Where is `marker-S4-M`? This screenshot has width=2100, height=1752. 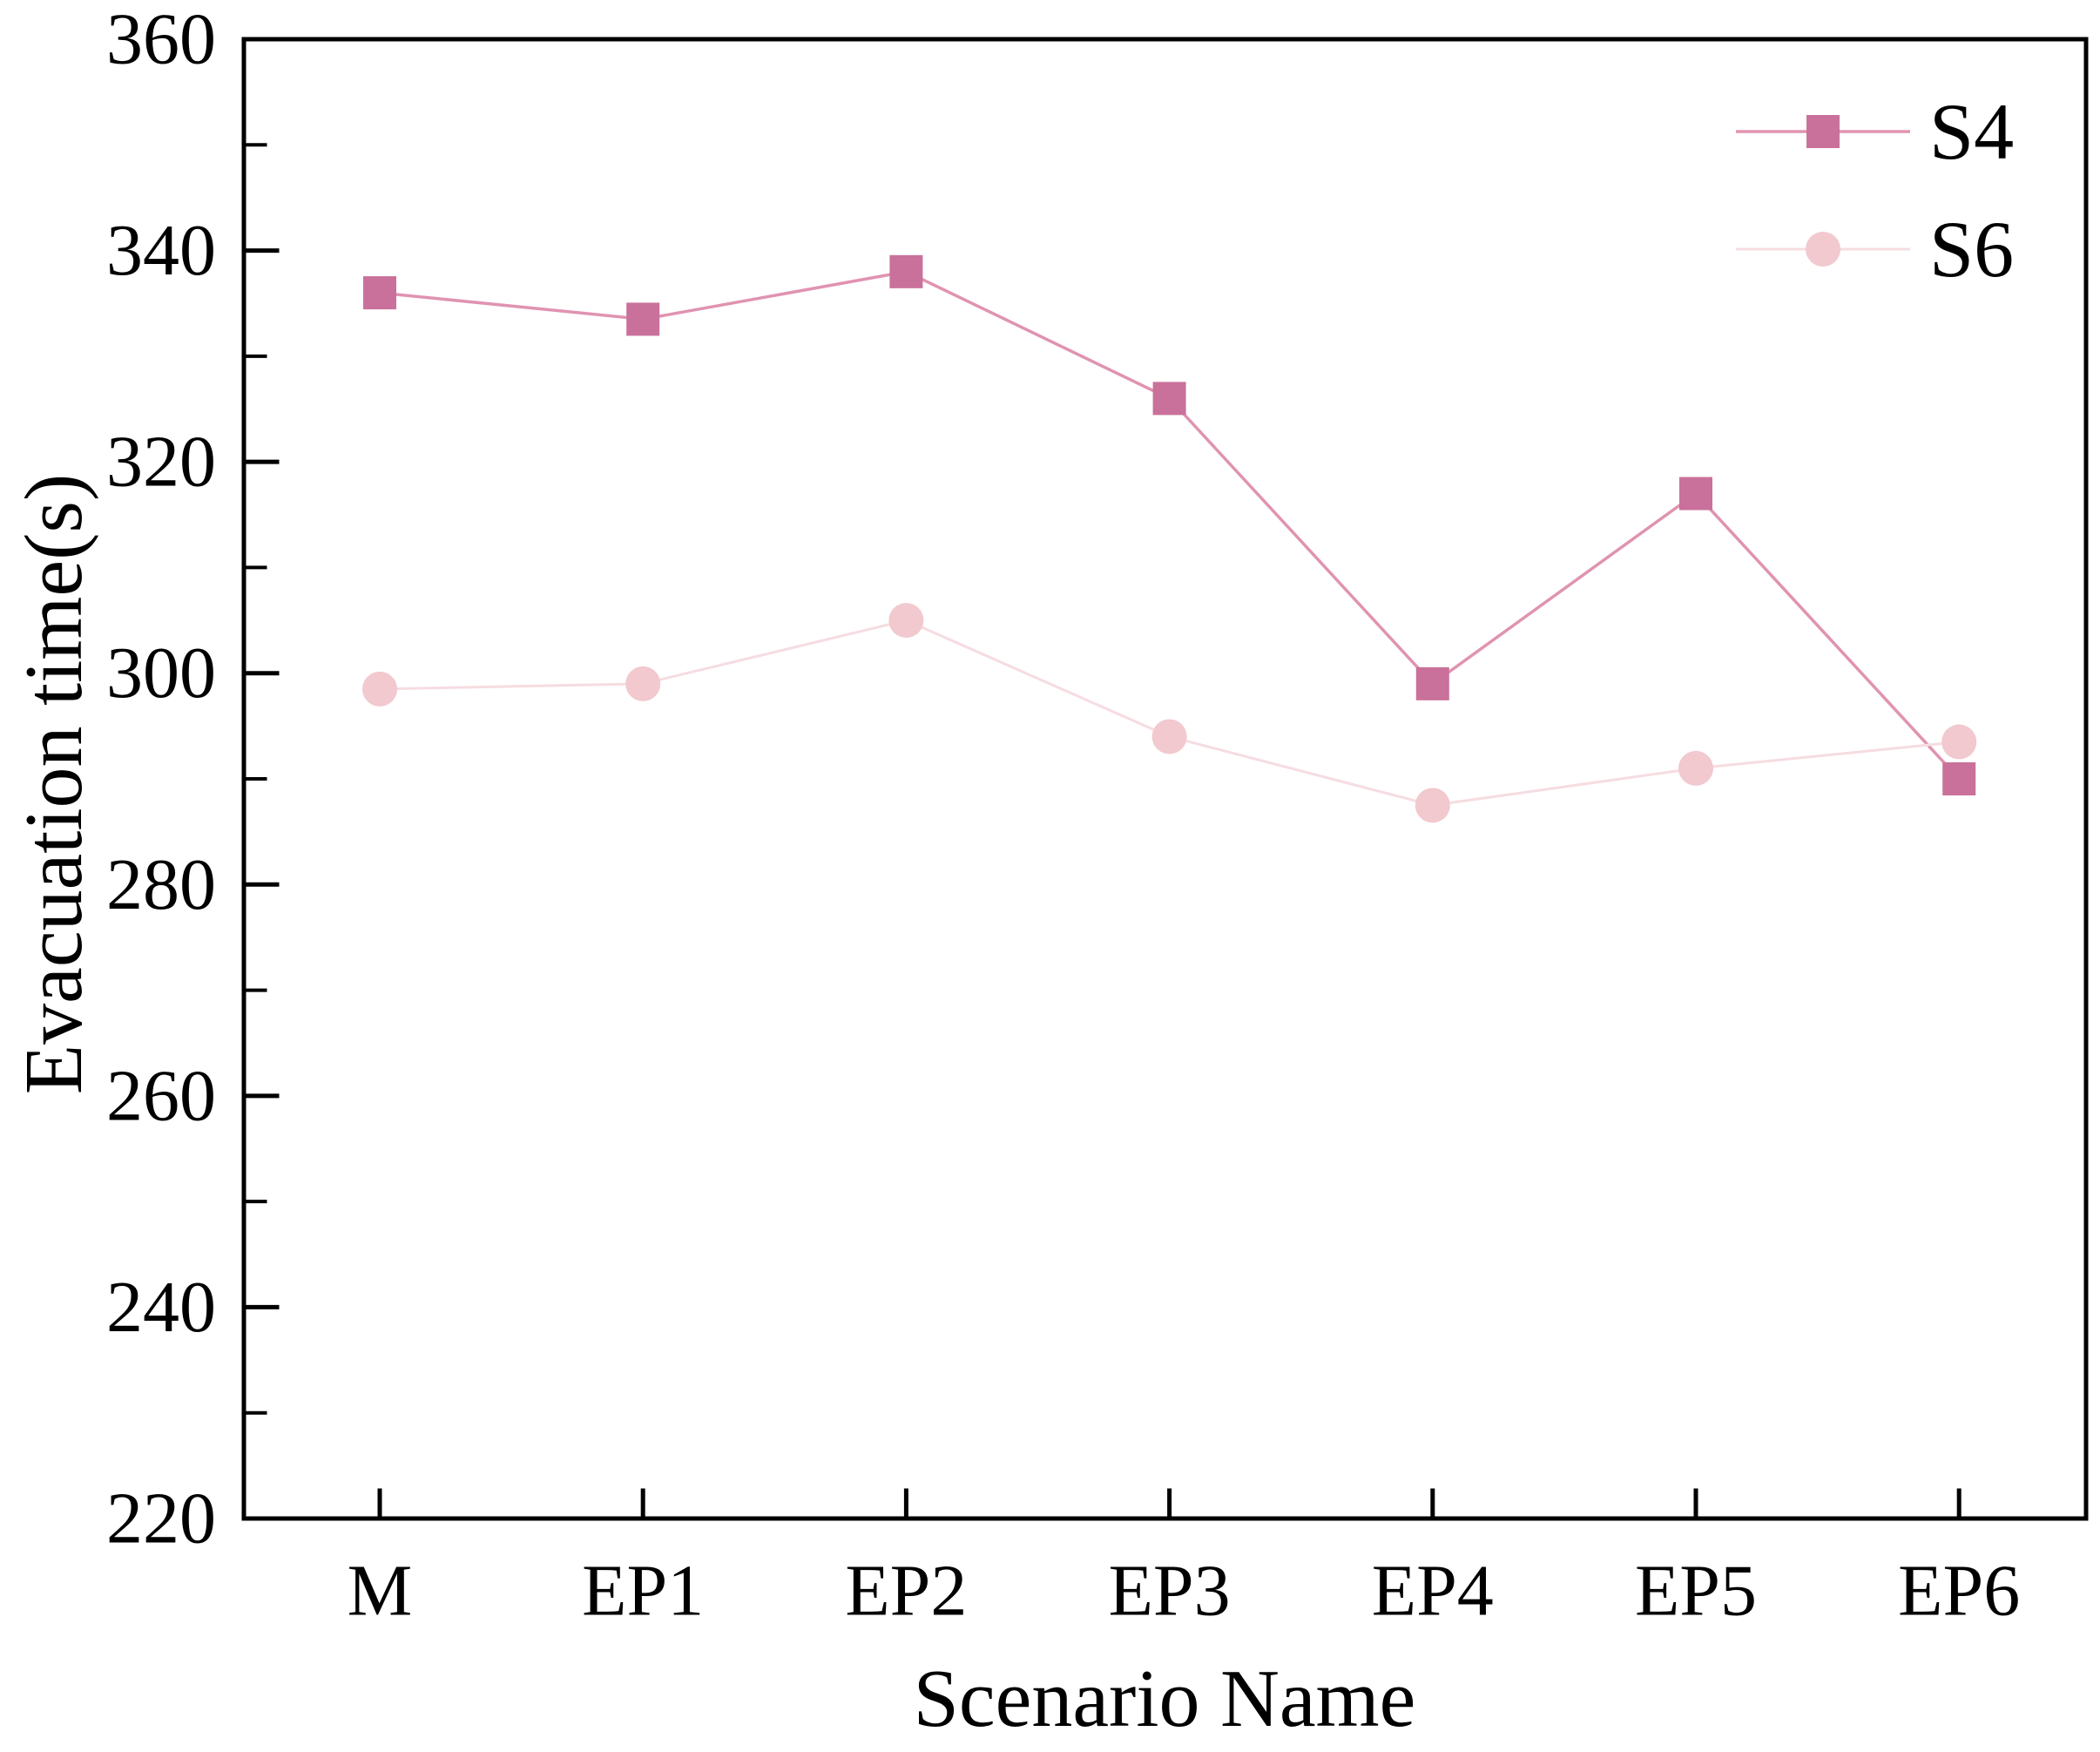 marker-S4-M is located at coordinates (379, 293).